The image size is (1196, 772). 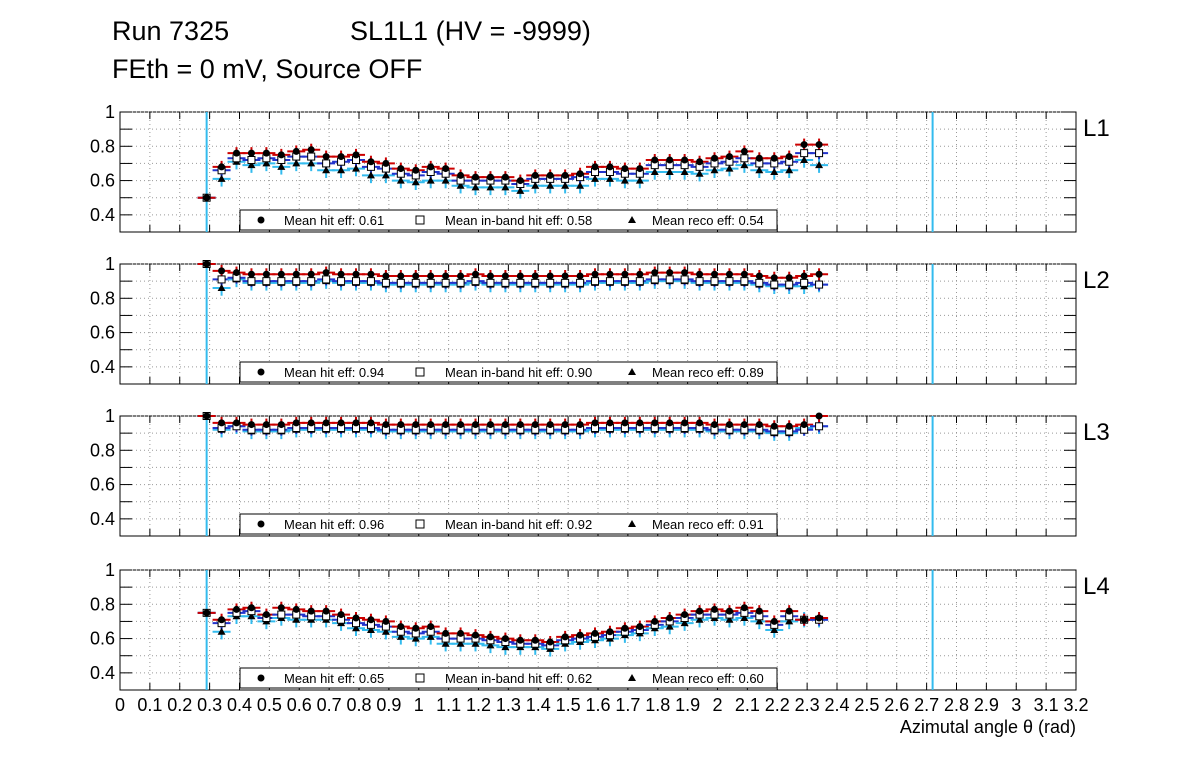 I want to click on x-tick-label: 1.8, so click(x=657, y=705).